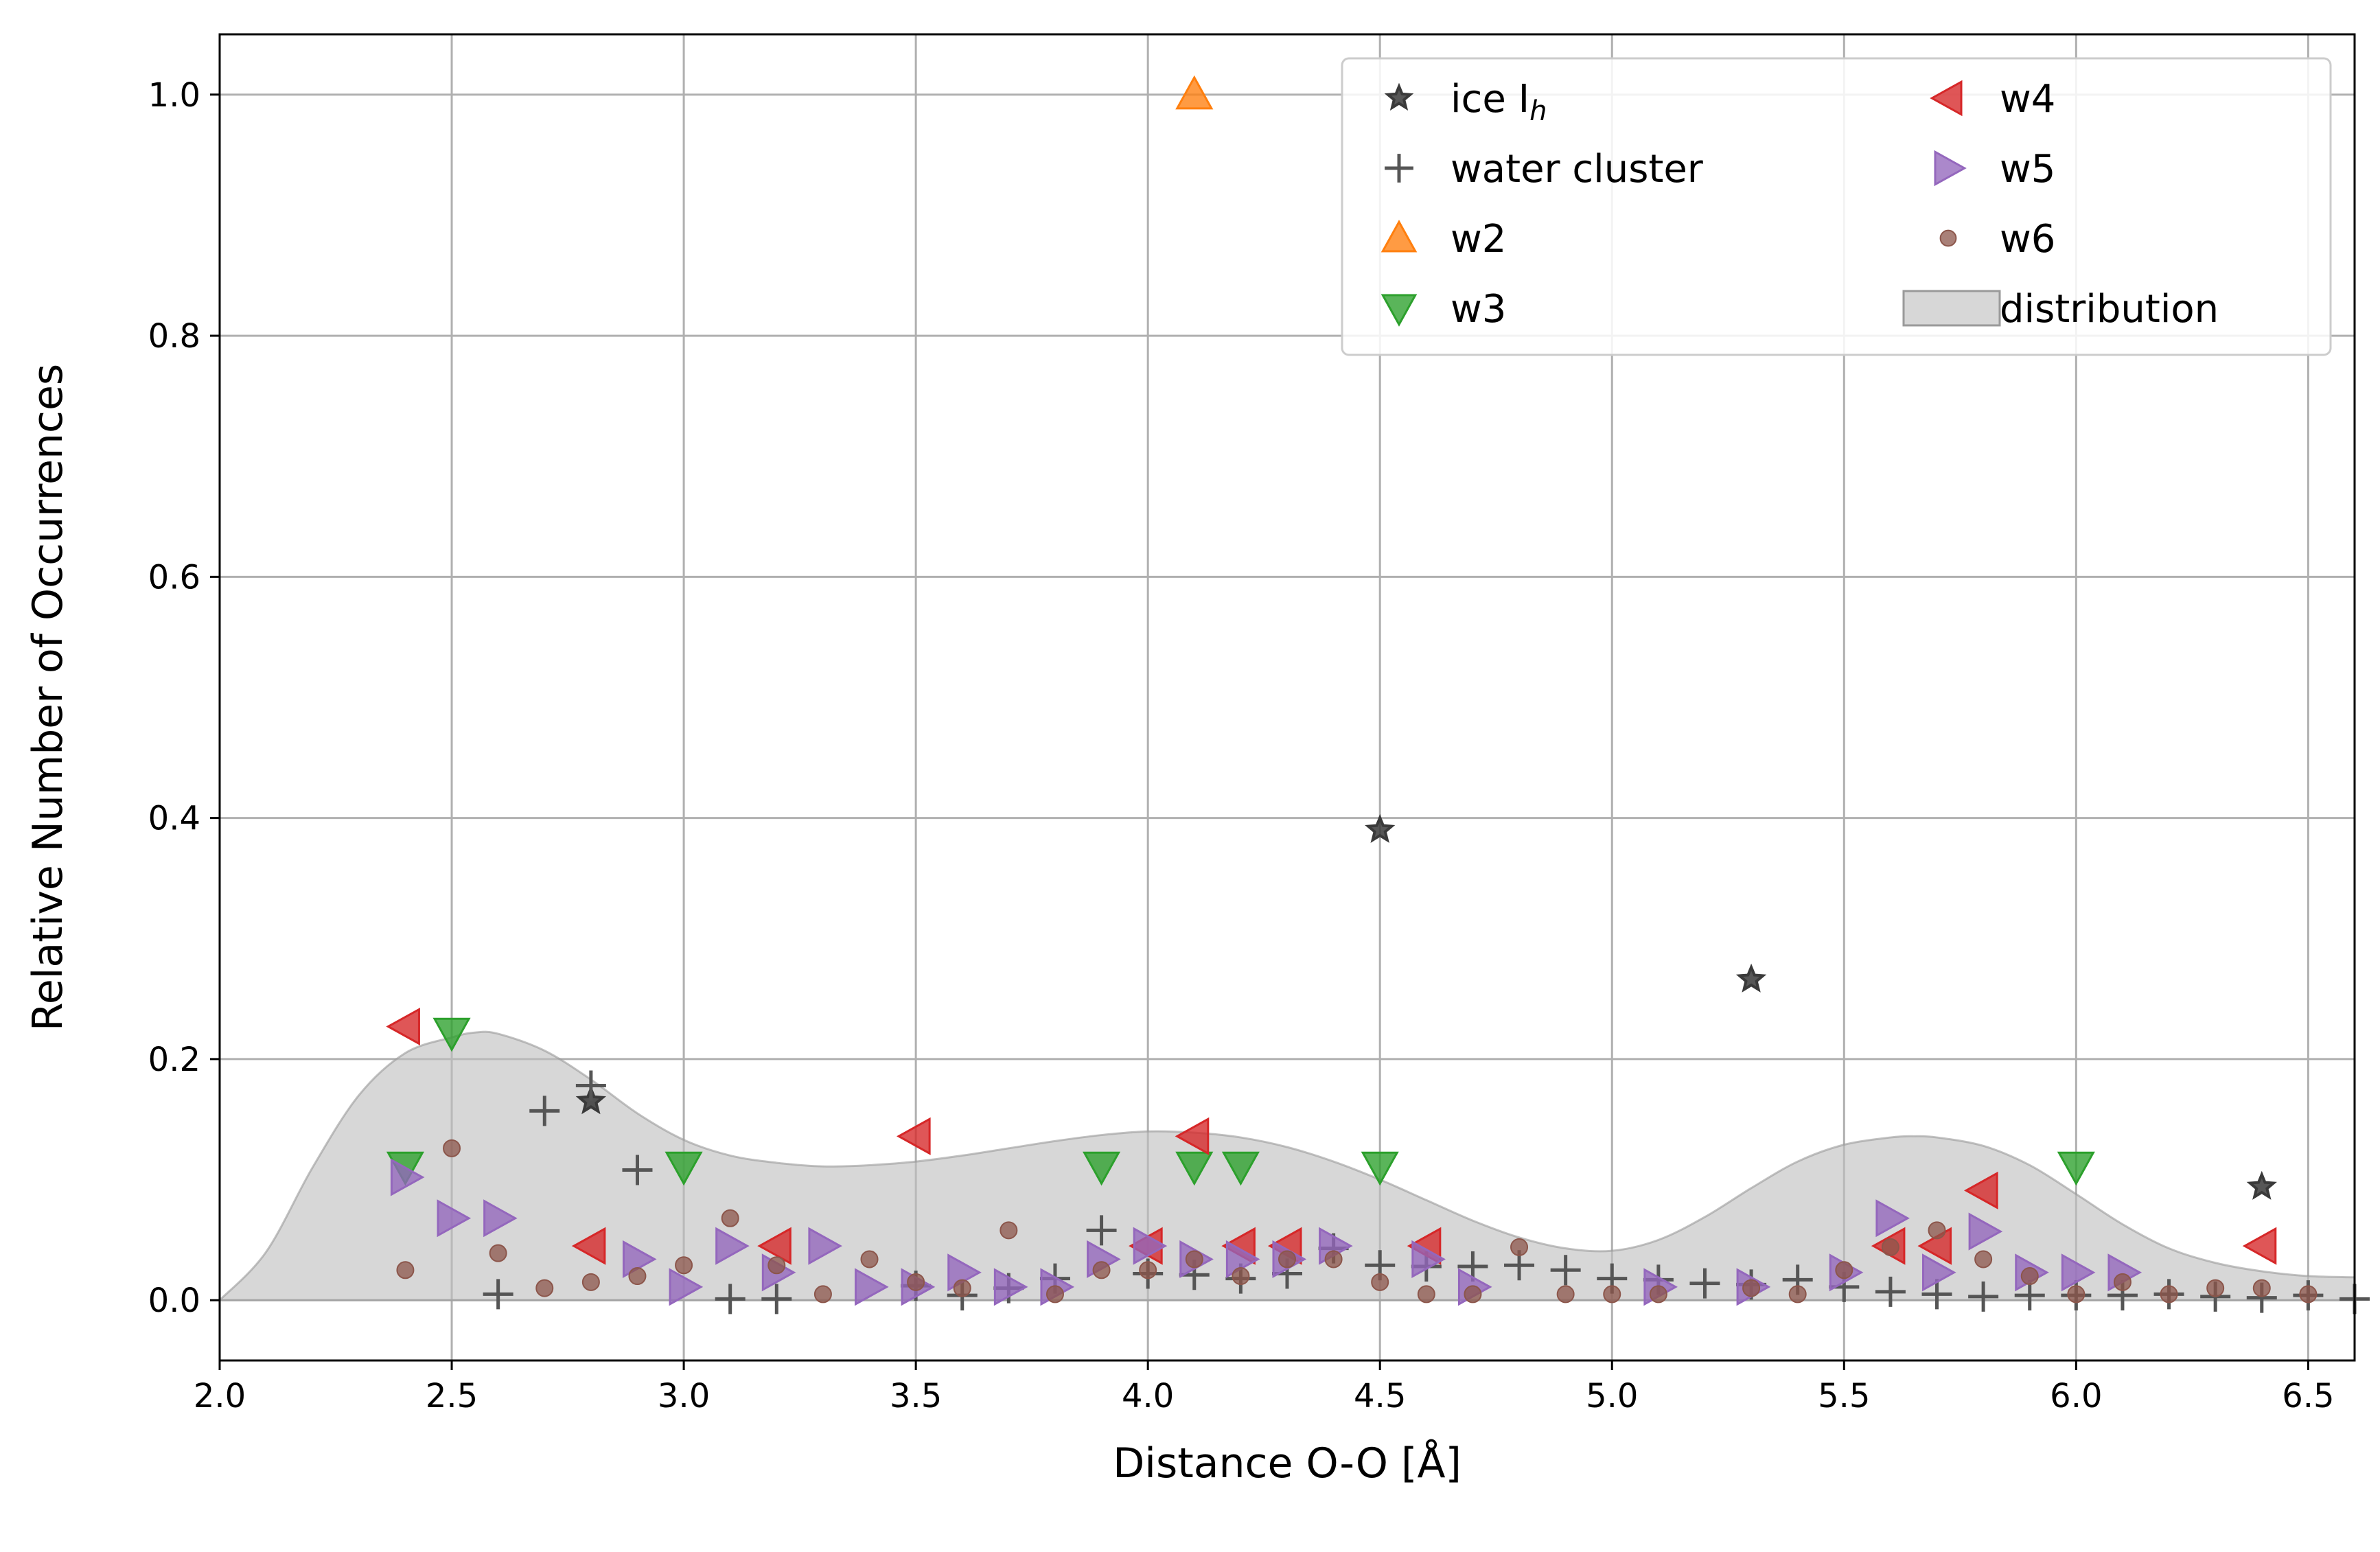 This screenshot has height=1552, width=2380. I want to click on y-tick-label: 0.6, so click(174, 577).